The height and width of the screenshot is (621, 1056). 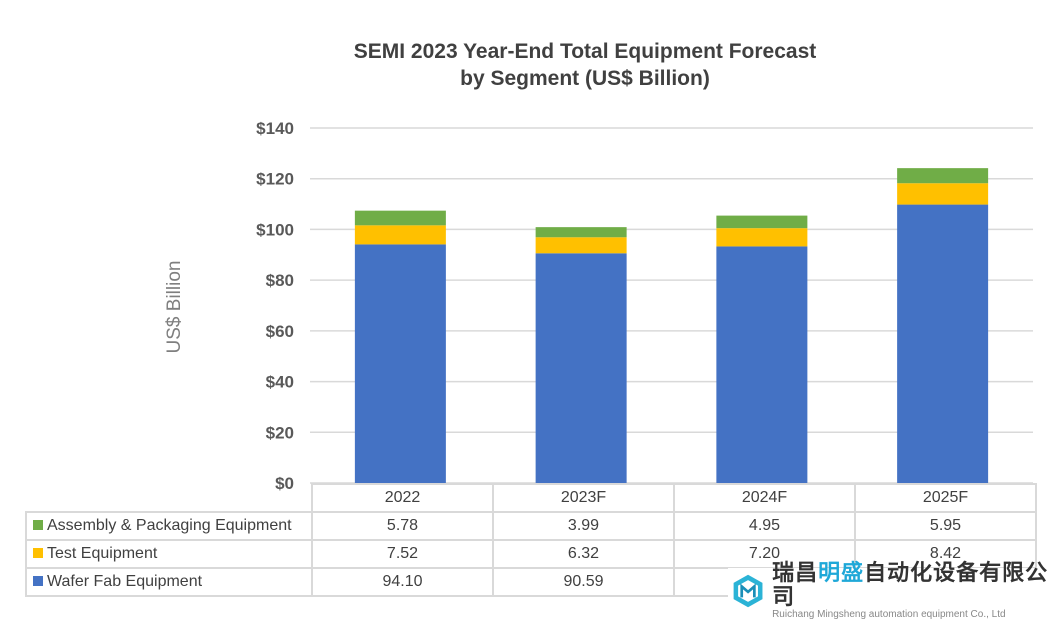 What do you see at coordinates (102, 553) in the screenshot?
I see `series-name: Test Equipment` at bounding box center [102, 553].